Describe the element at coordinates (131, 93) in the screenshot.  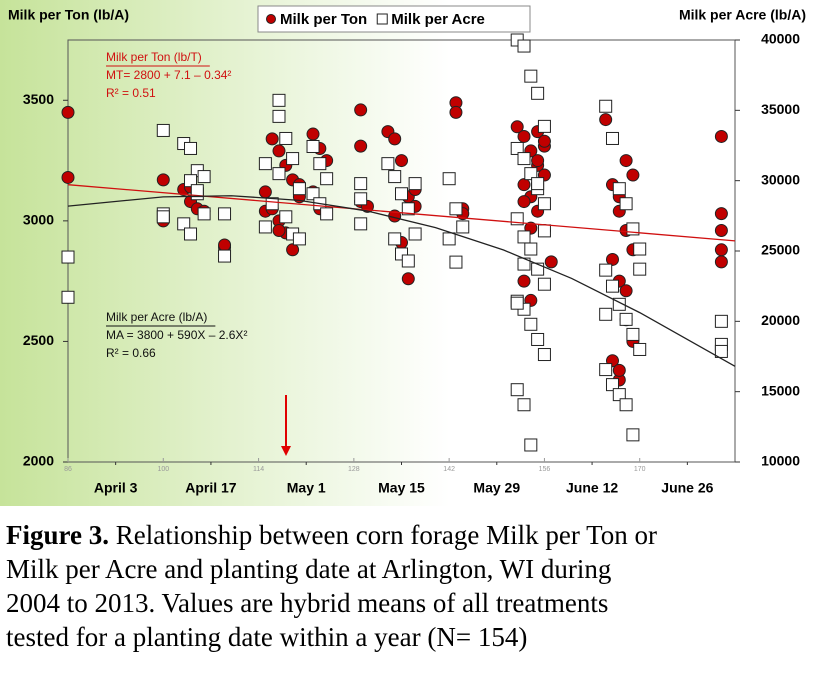
I see `annotation-text: R² = 0.51` at that location.